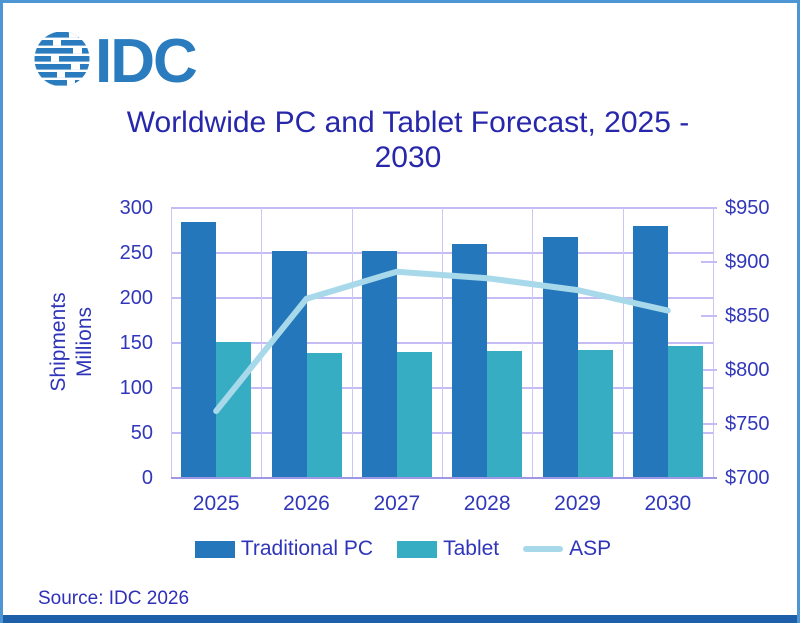  What do you see at coordinates (136, 298) in the screenshot?
I see `left-axis-tick-label: 200` at bounding box center [136, 298].